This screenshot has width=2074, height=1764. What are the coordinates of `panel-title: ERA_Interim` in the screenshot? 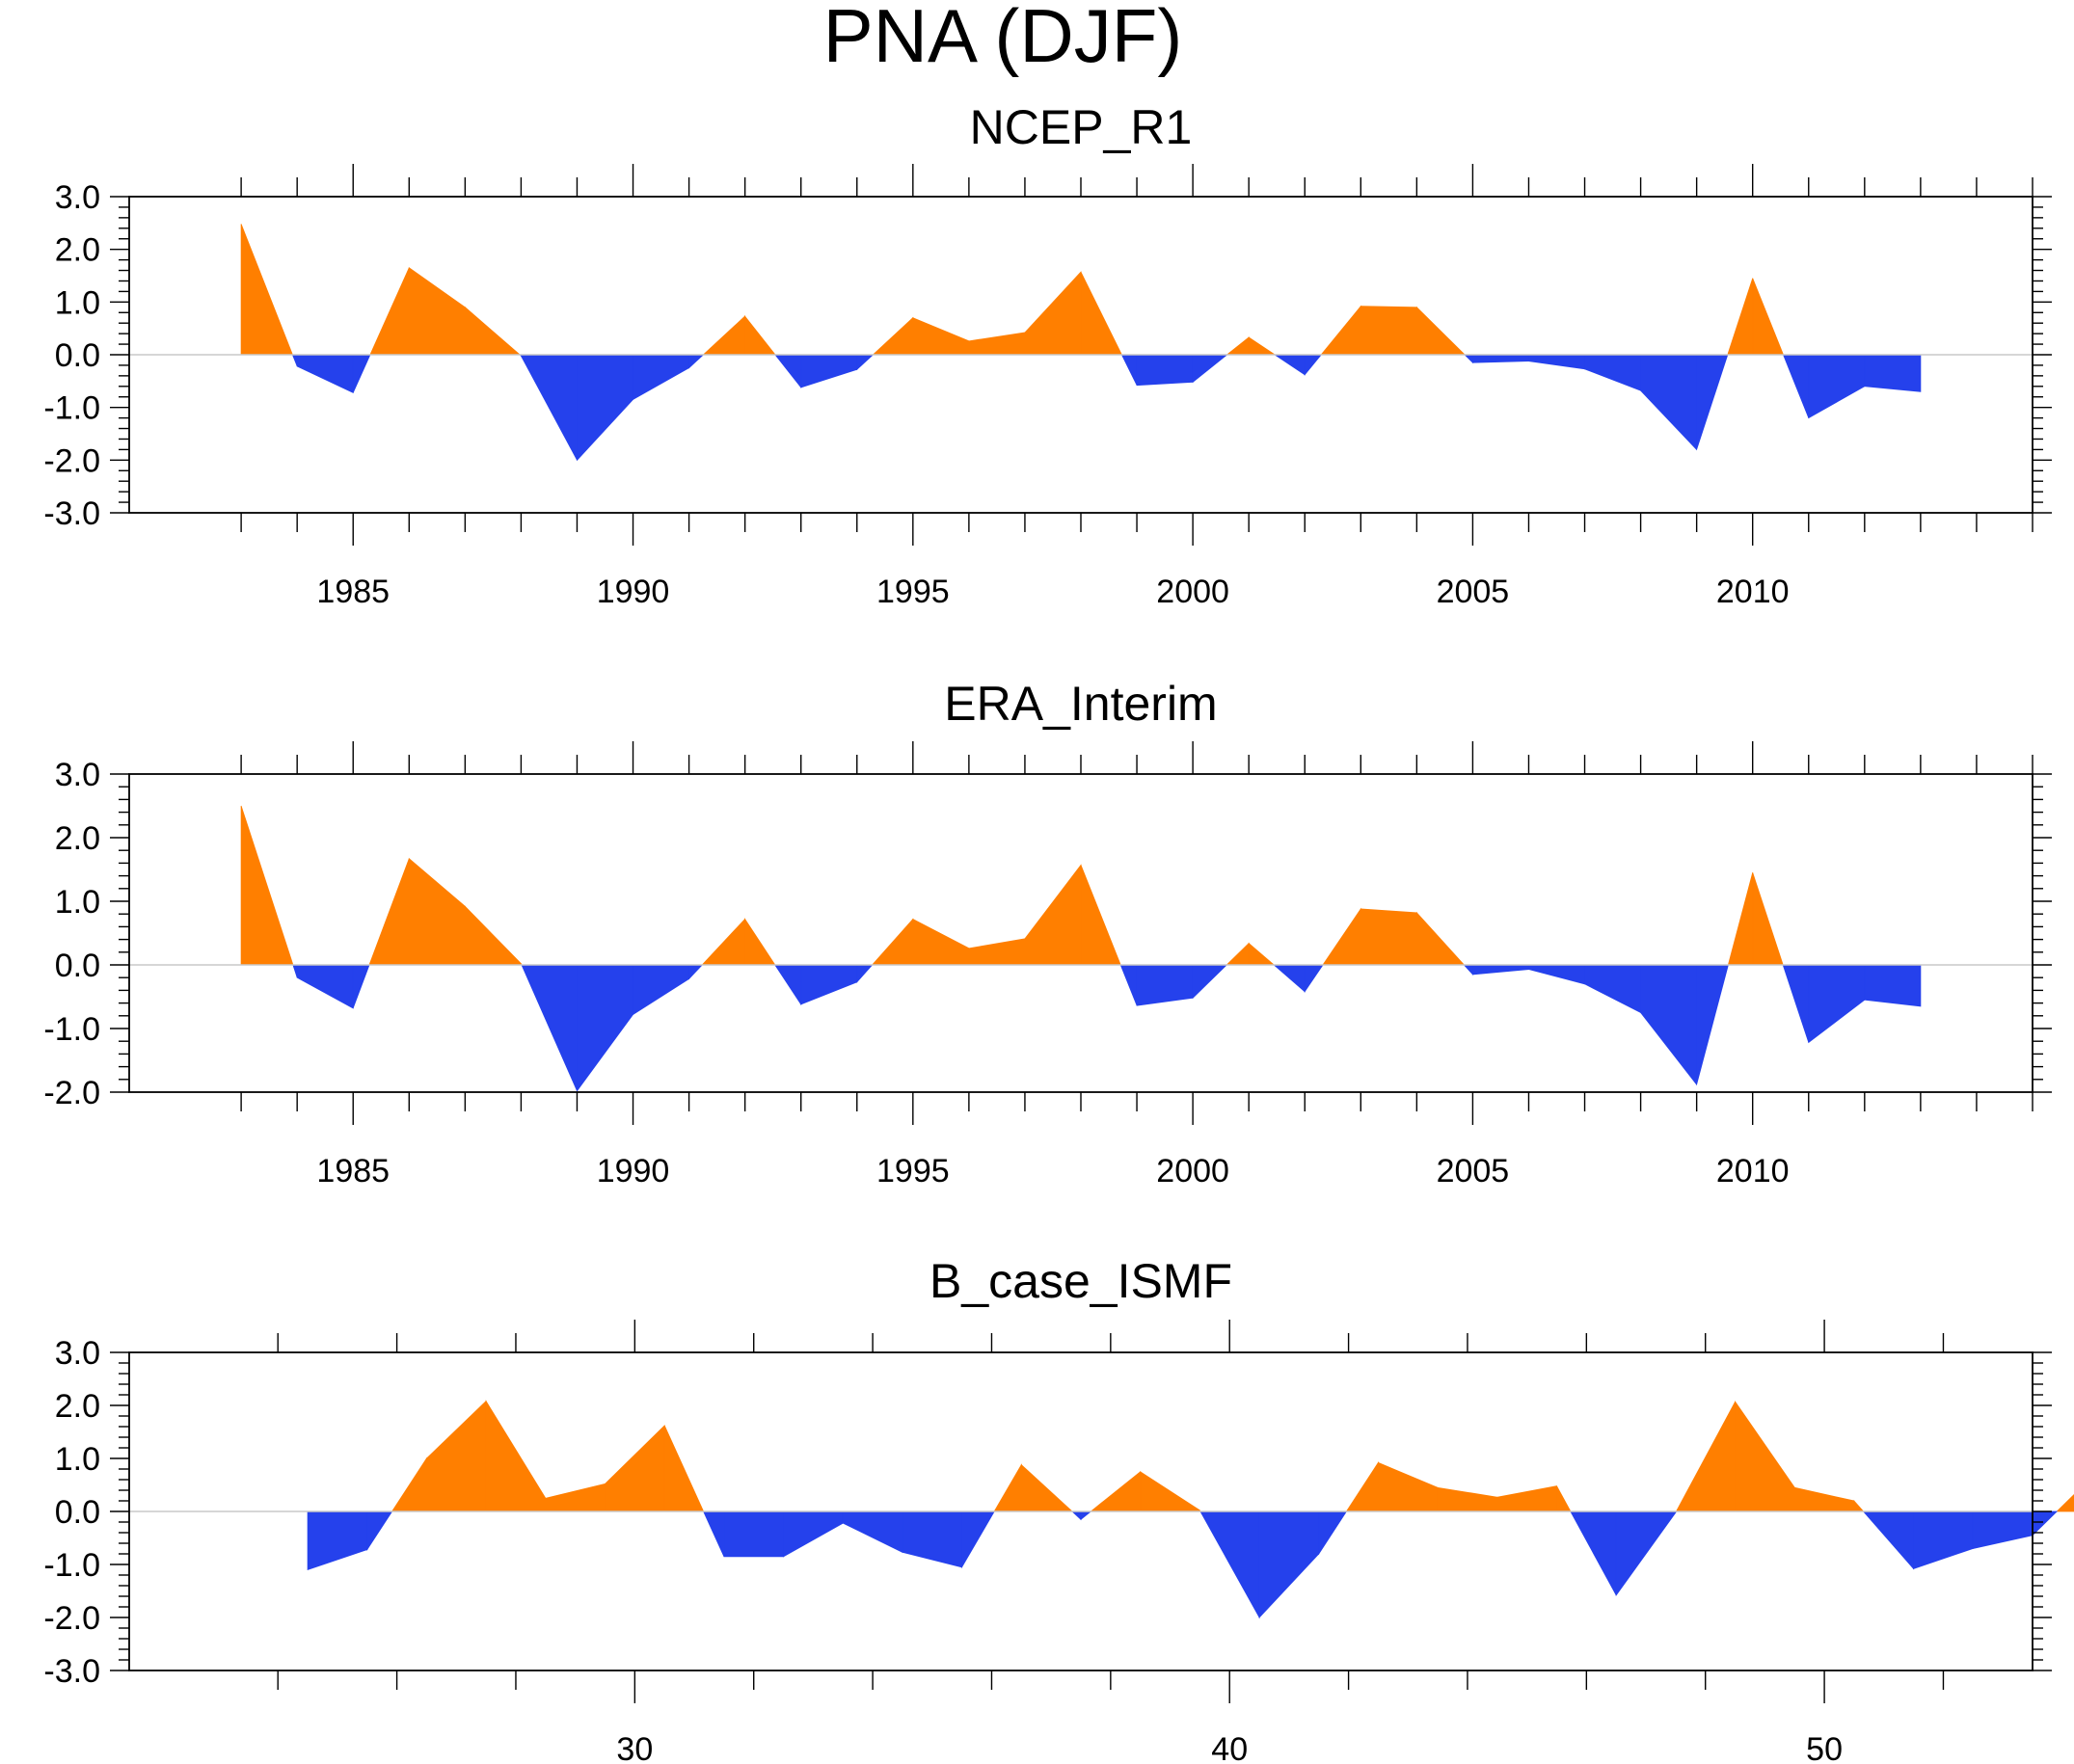 It's located at (1080, 704).